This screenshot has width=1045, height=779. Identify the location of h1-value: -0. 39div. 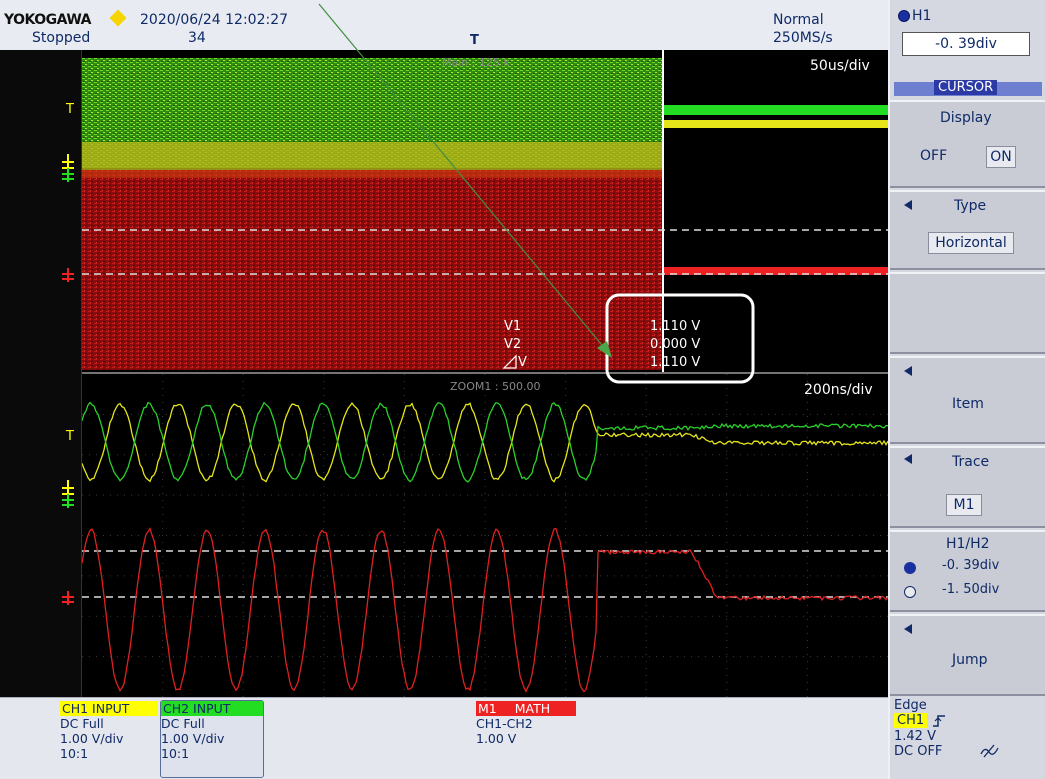
(966, 44).